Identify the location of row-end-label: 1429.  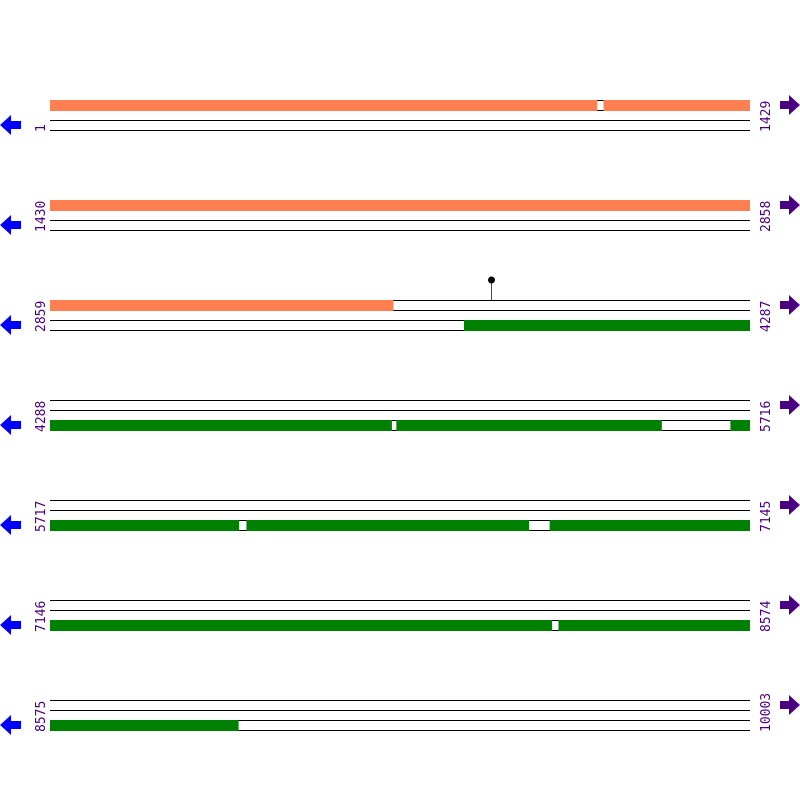
(766, 116).